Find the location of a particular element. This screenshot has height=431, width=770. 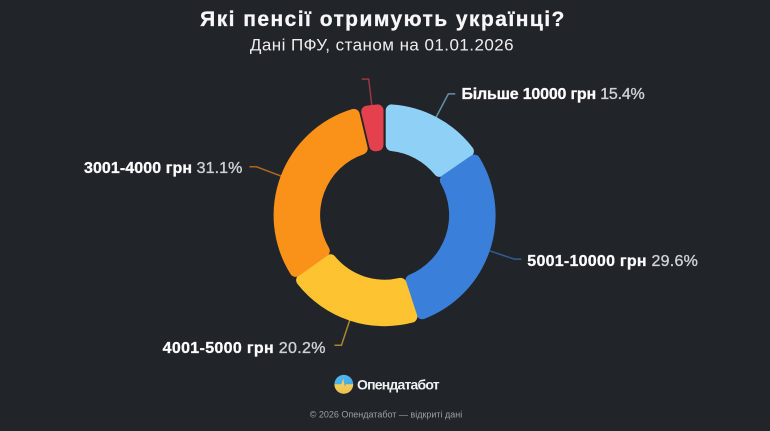

svg-text: Які пенсії отримують українці? is located at coordinates (383, 19).